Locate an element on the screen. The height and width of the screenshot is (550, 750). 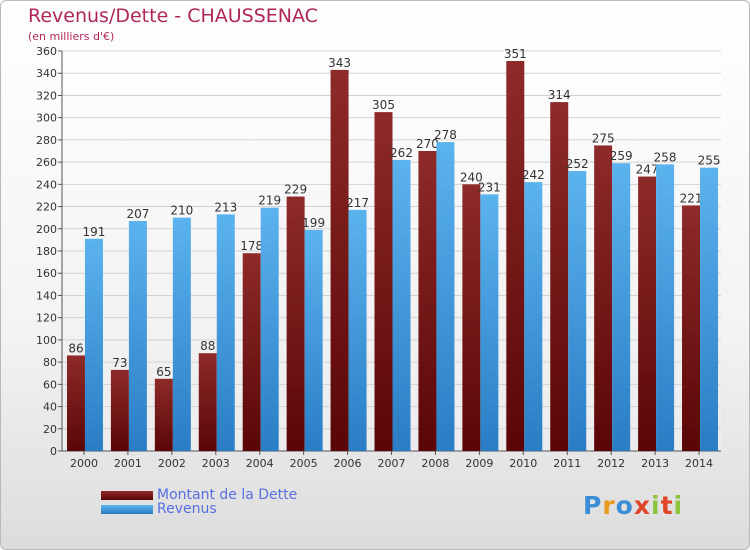
y-tick-label: 240 is located at coordinates (46, 184).